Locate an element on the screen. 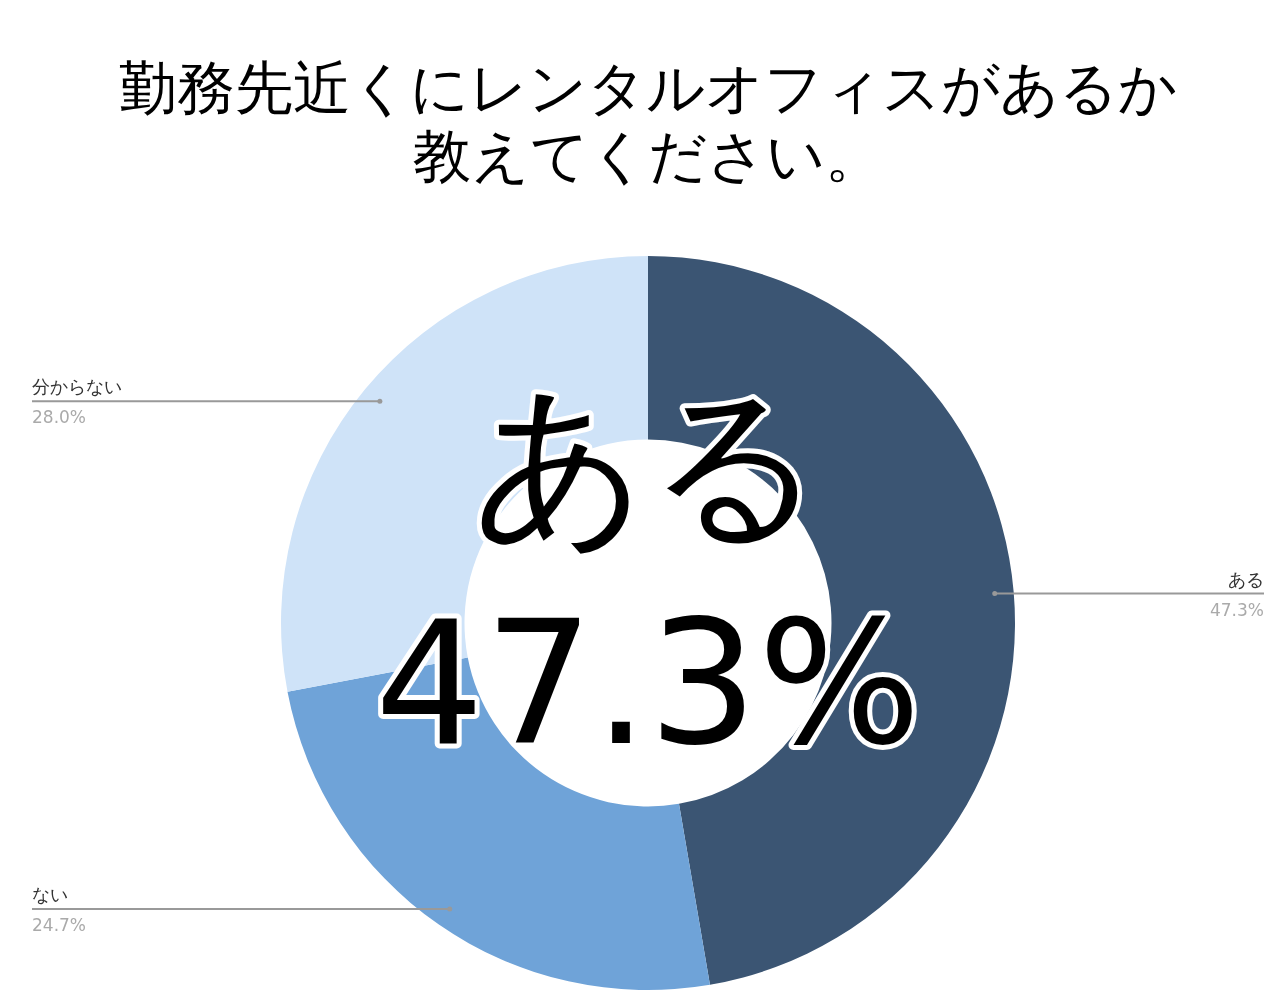 This screenshot has width=1280, height=1006. slice-label: ない is located at coordinates (50, 894).